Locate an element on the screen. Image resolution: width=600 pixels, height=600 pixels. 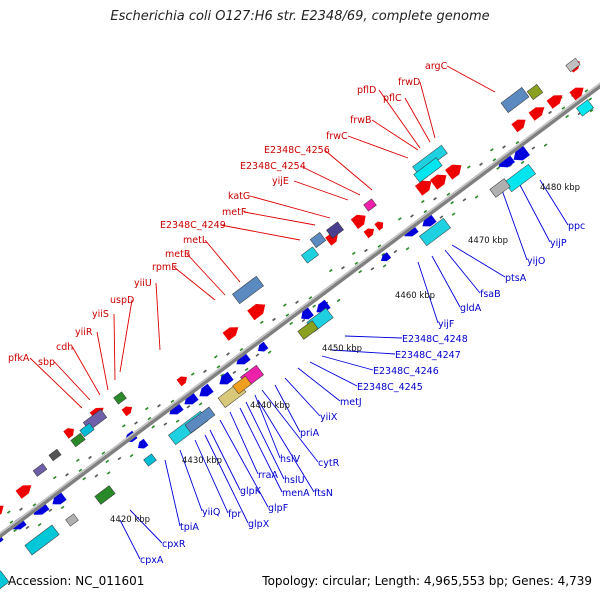
gene-label-yijF: yijF is located at coordinates (446, 324).